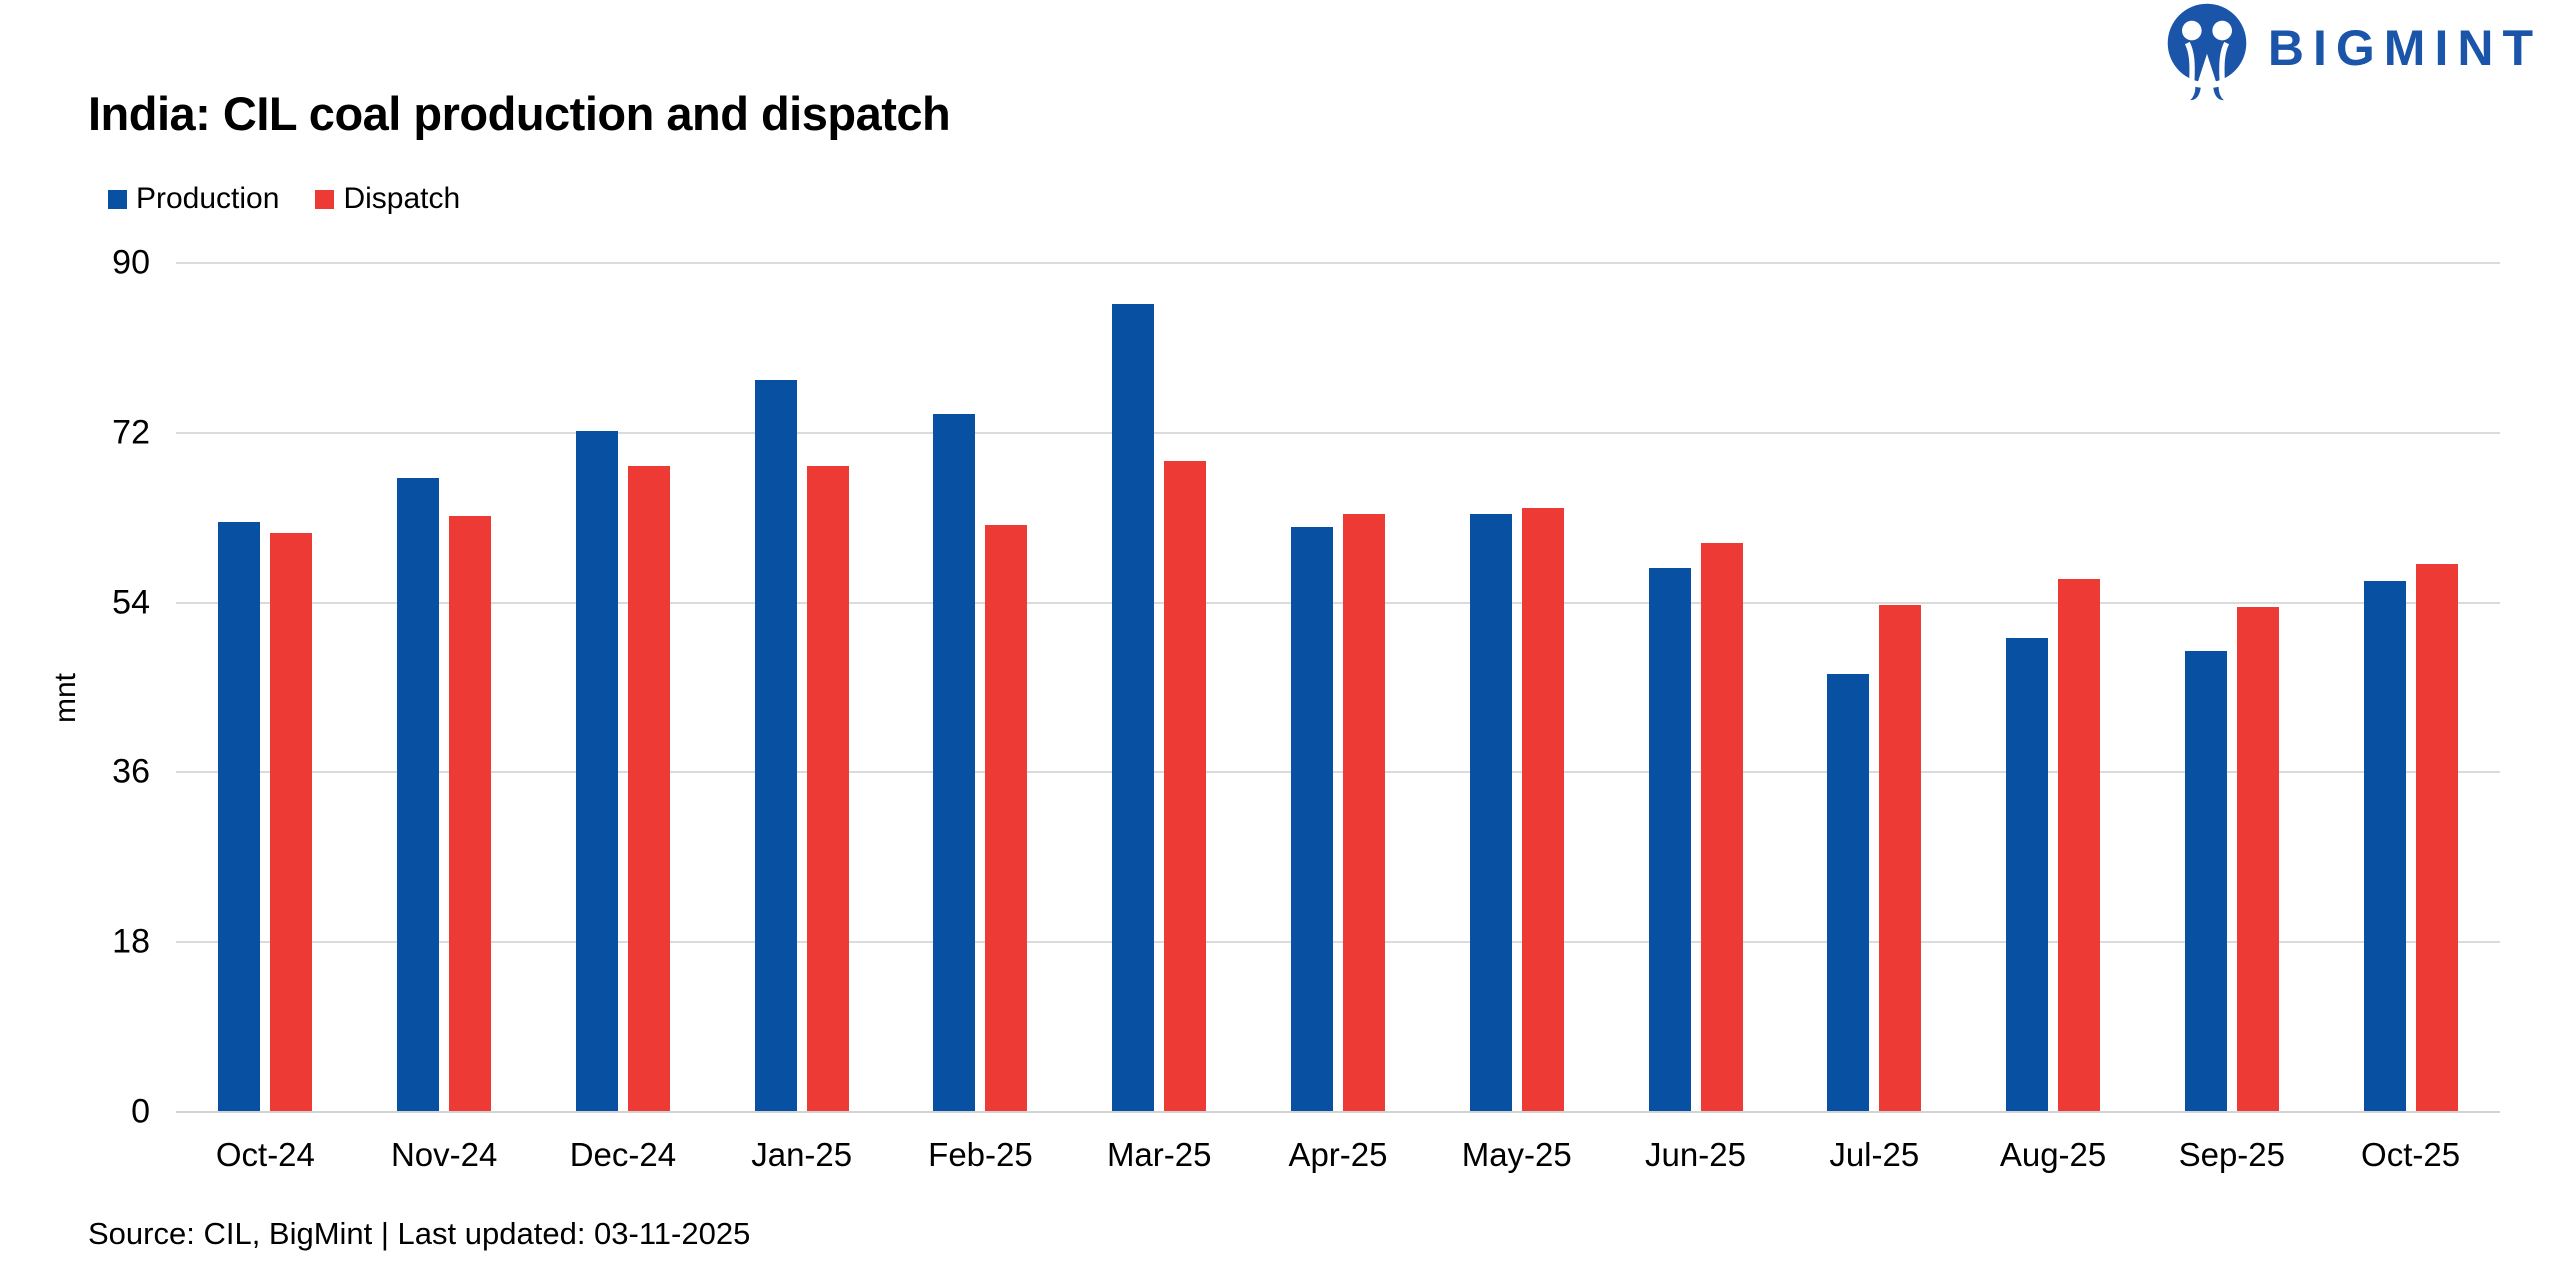  Describe the element at coordinates (1338, 1112) in the screenshot. I see `x-axis-line` at that location.